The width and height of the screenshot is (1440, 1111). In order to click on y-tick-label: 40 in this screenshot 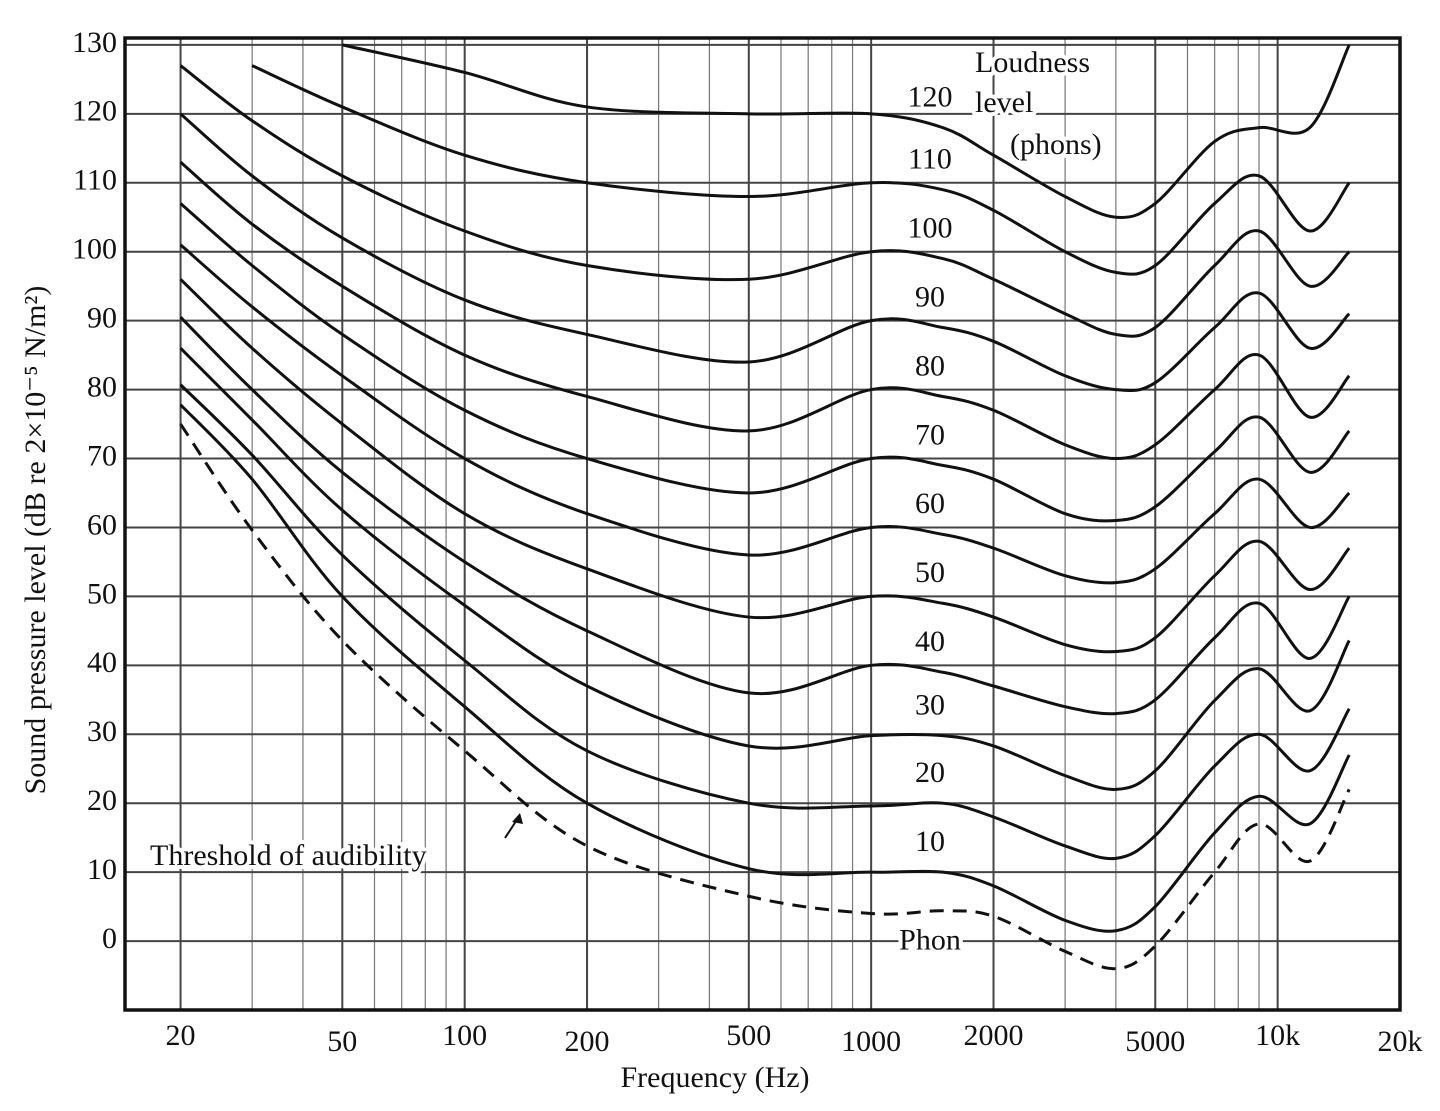, I will do `click(102, 662)`.